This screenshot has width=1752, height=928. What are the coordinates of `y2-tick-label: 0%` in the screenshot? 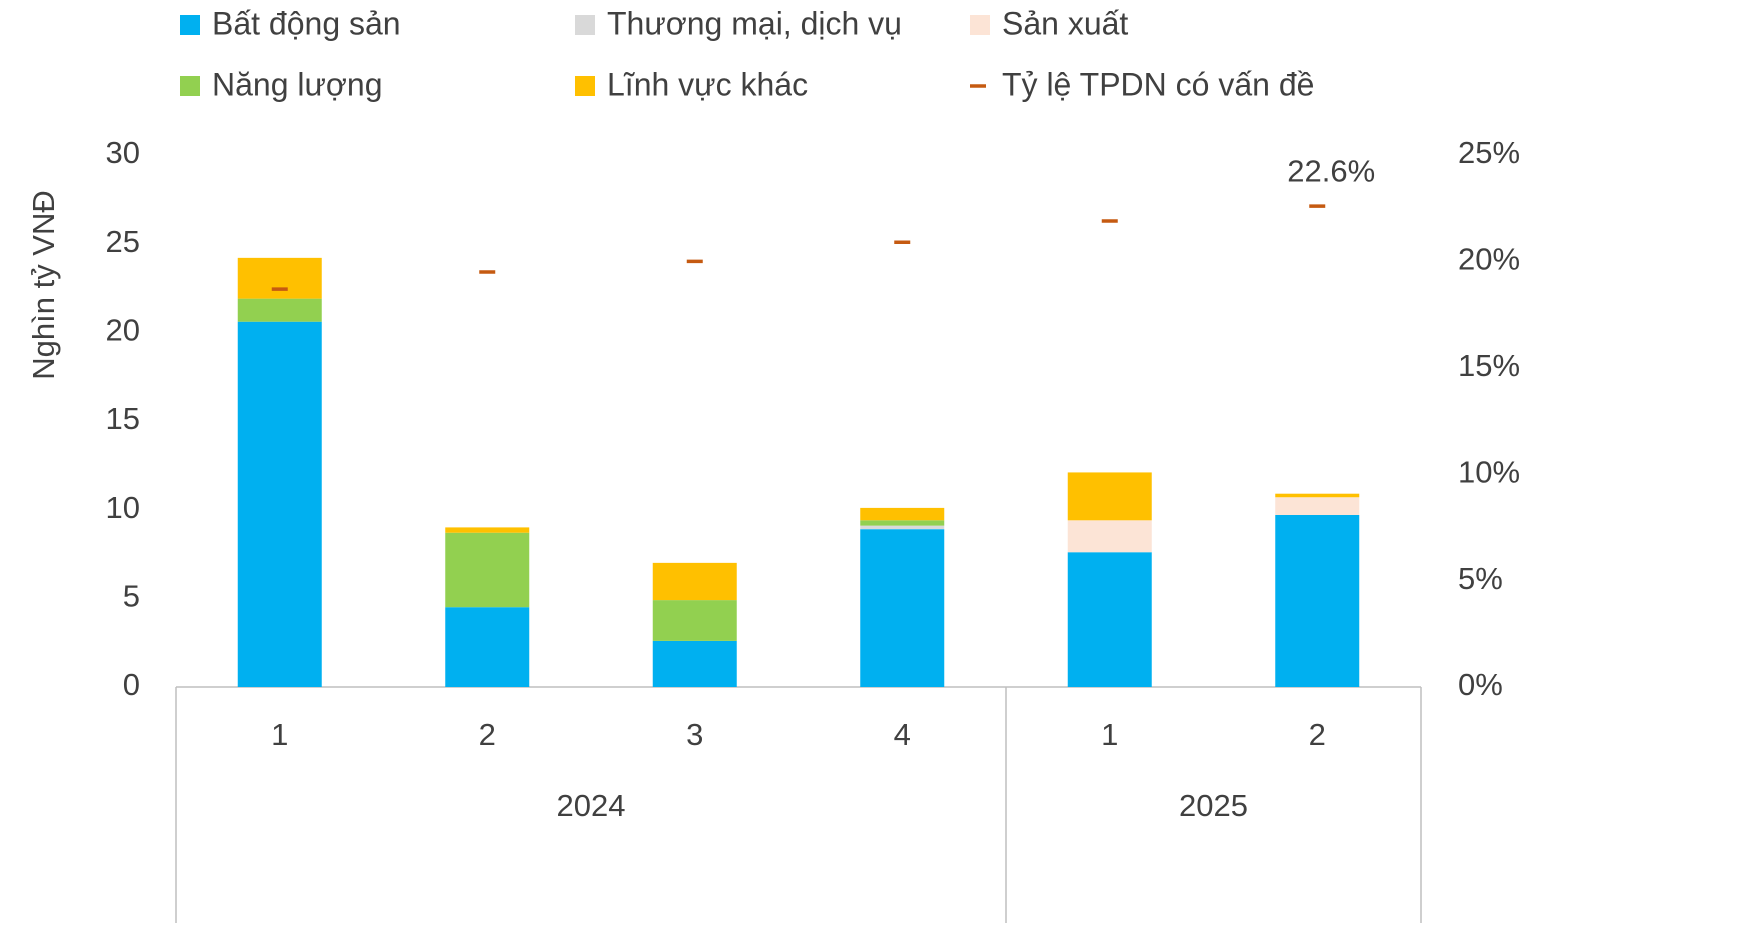 It's located at (1480, 684).